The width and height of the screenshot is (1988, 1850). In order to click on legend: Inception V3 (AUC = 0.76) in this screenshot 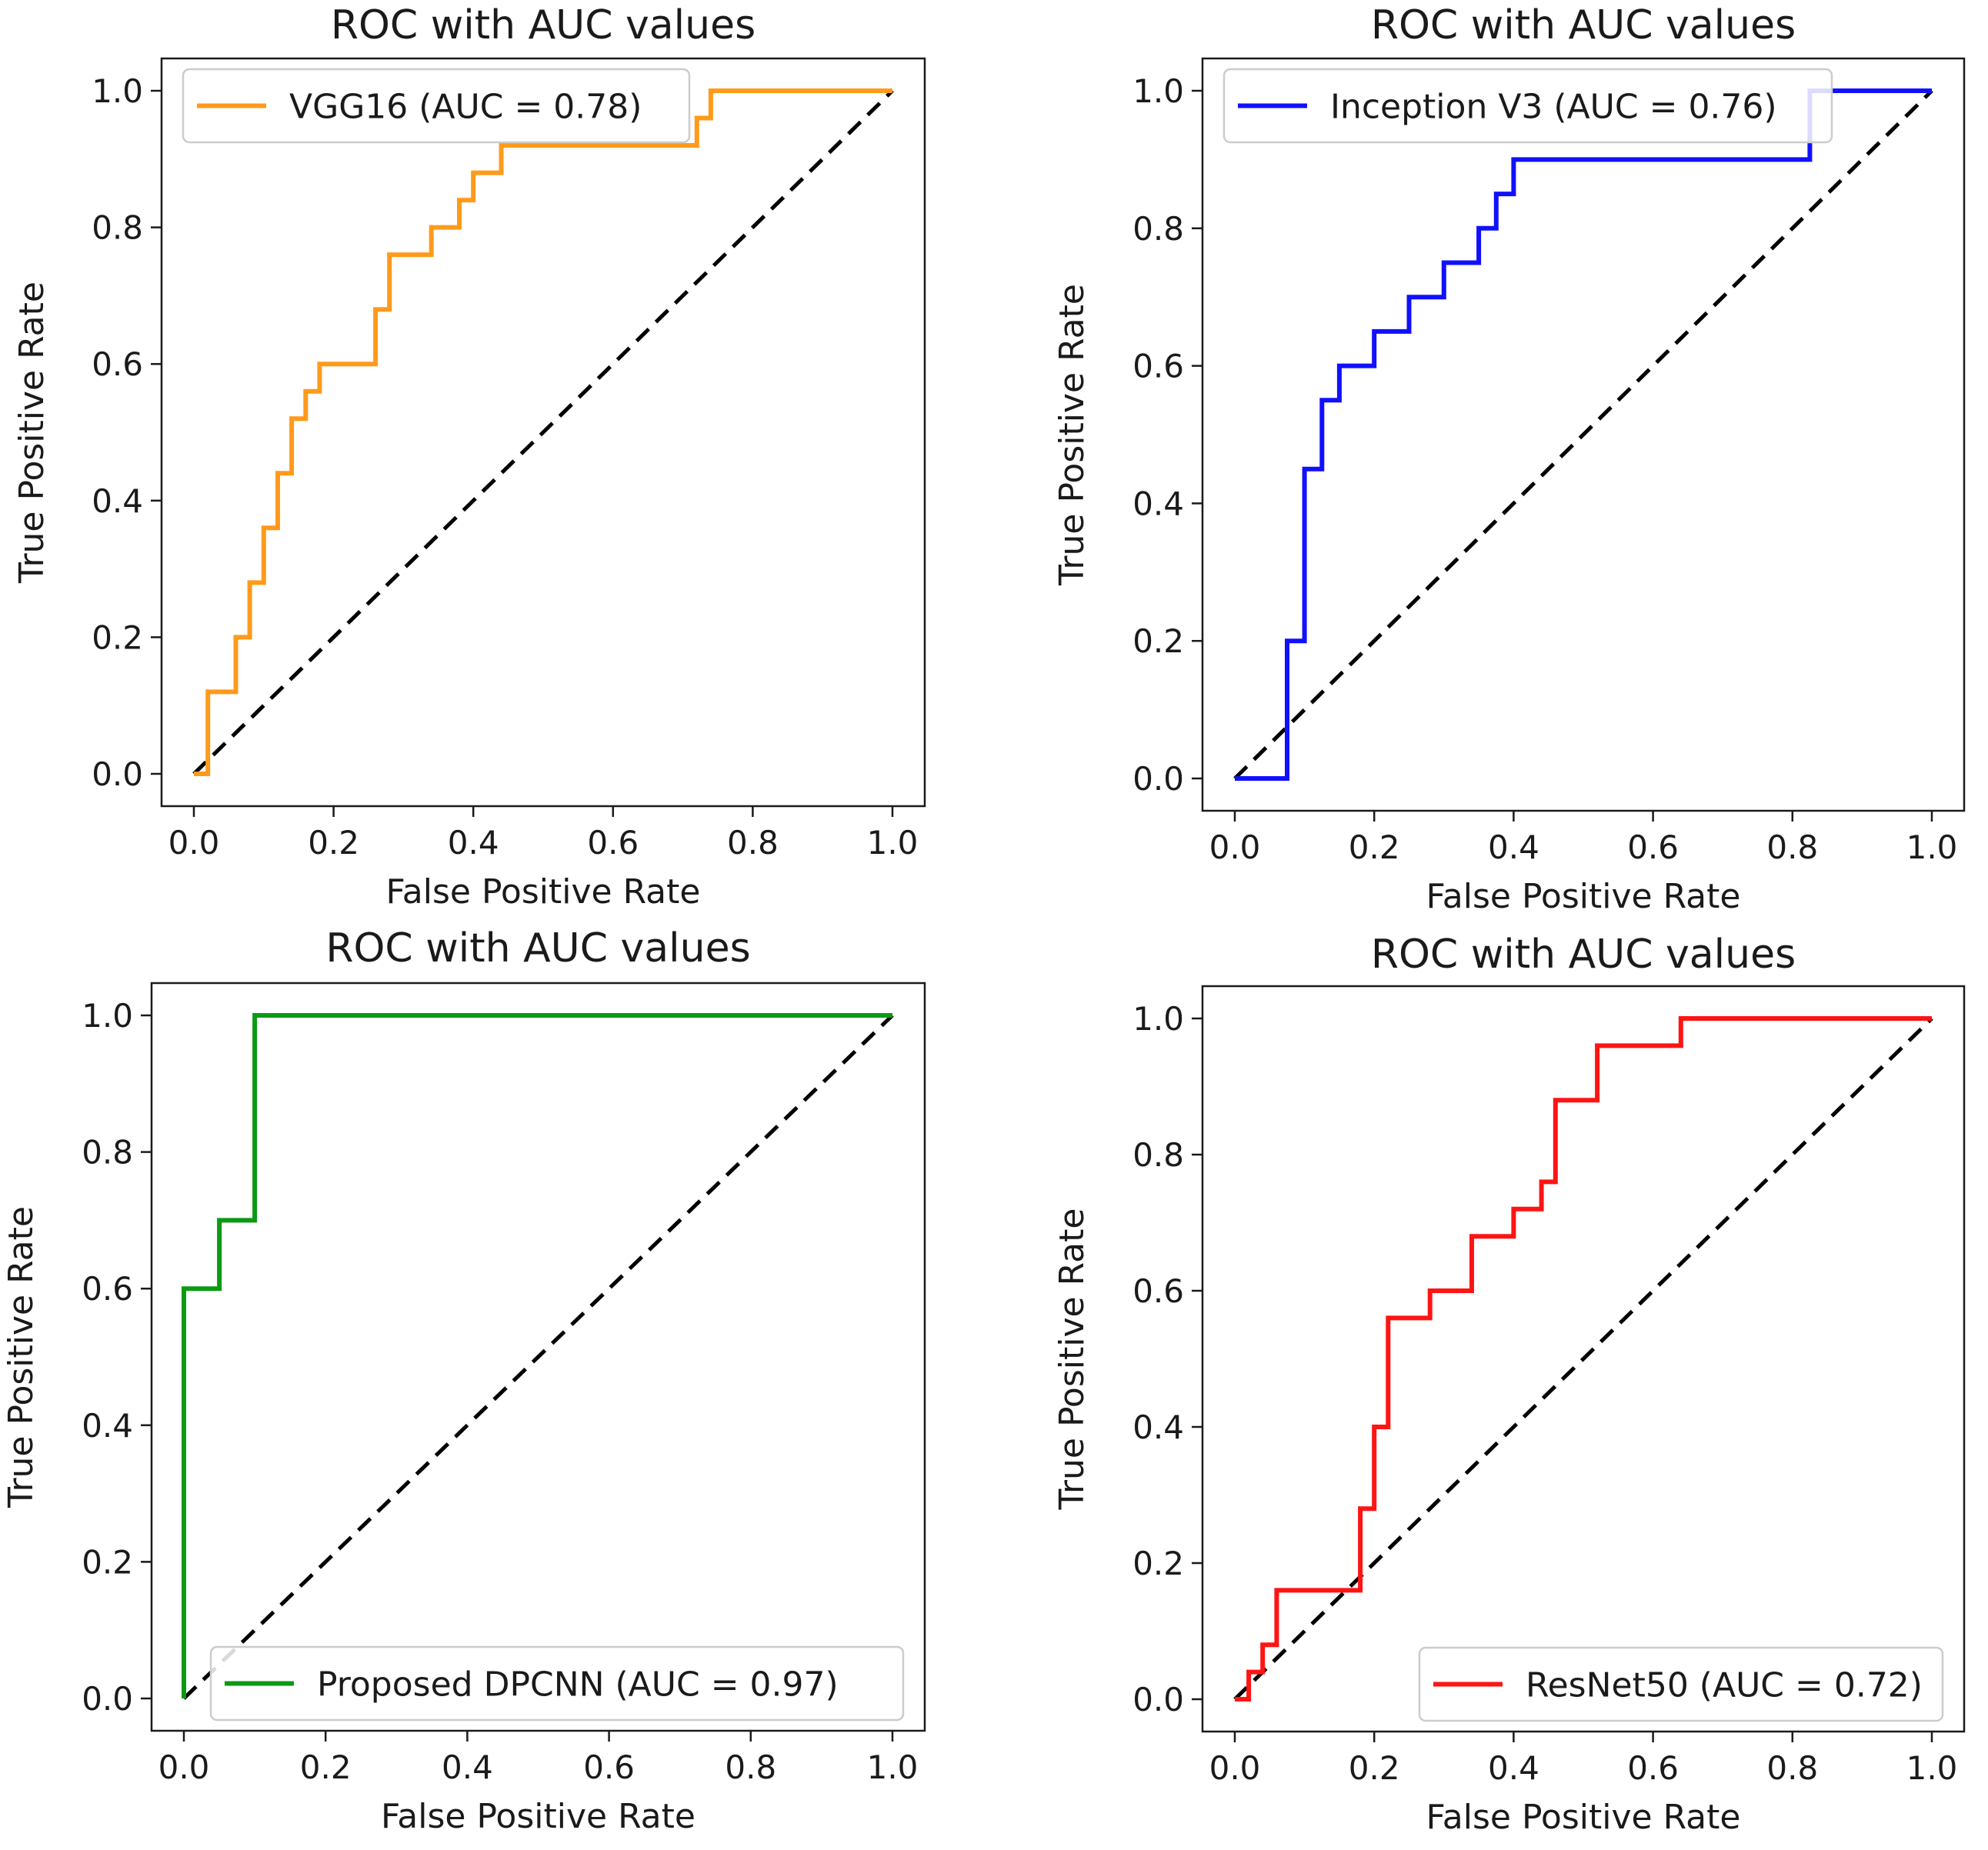, I will do `click(1528, 106)`.